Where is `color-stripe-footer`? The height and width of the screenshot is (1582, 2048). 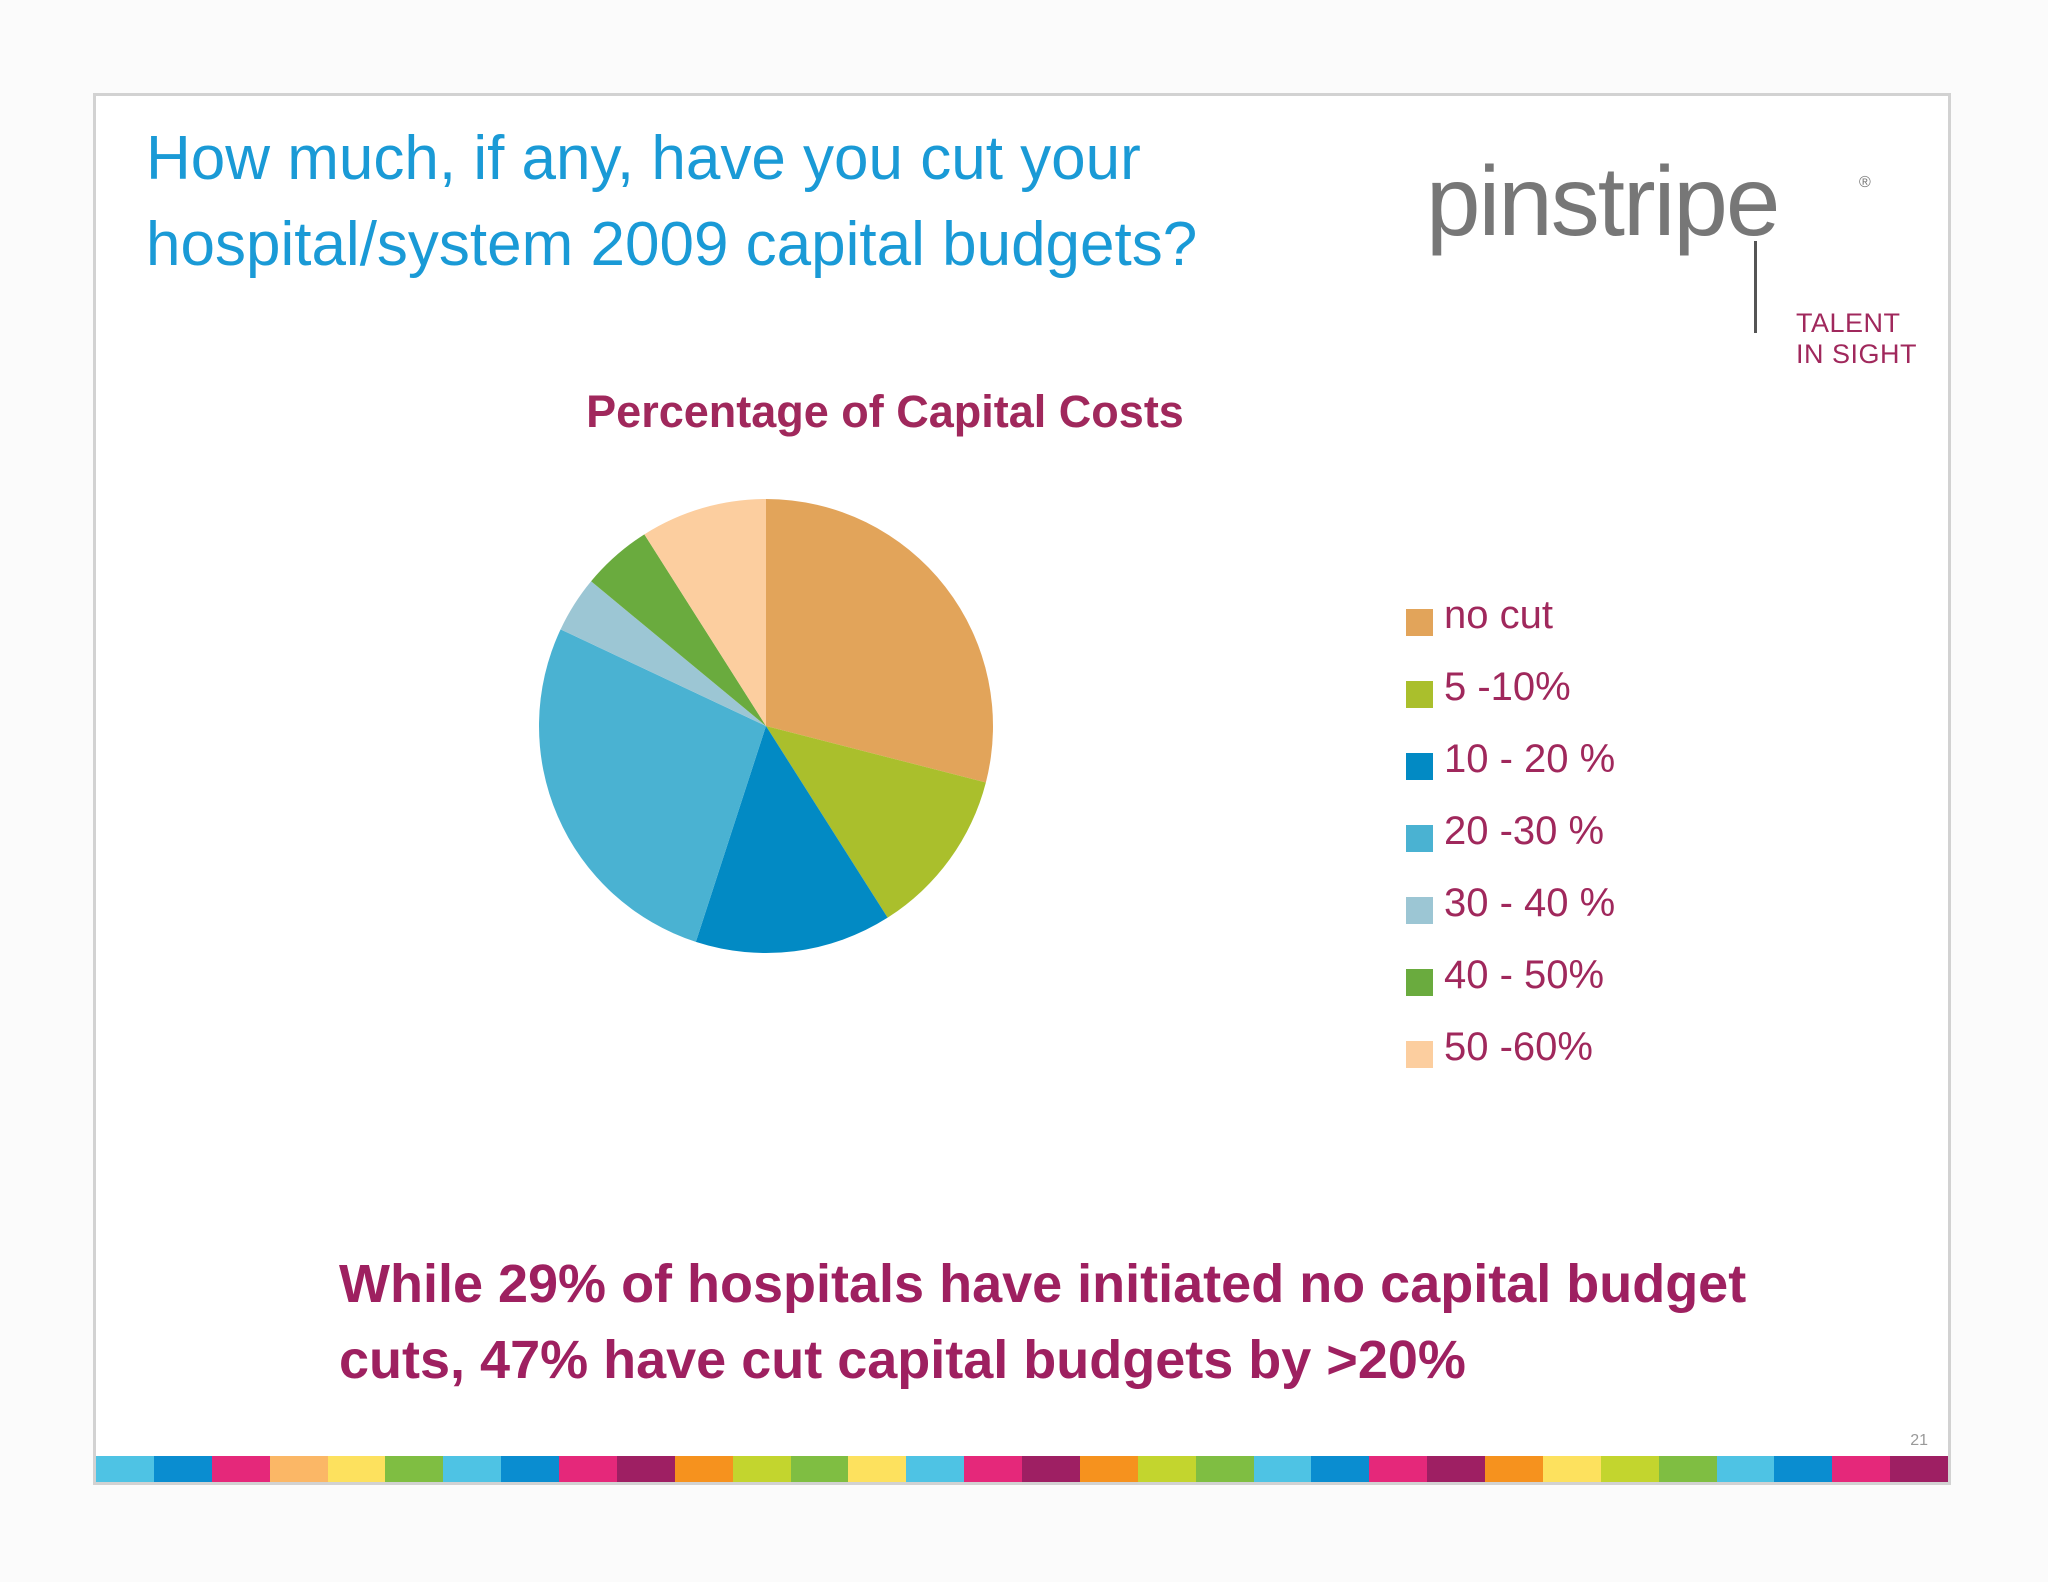
color-stripe-footer is located at coordinates (1022, 1469).